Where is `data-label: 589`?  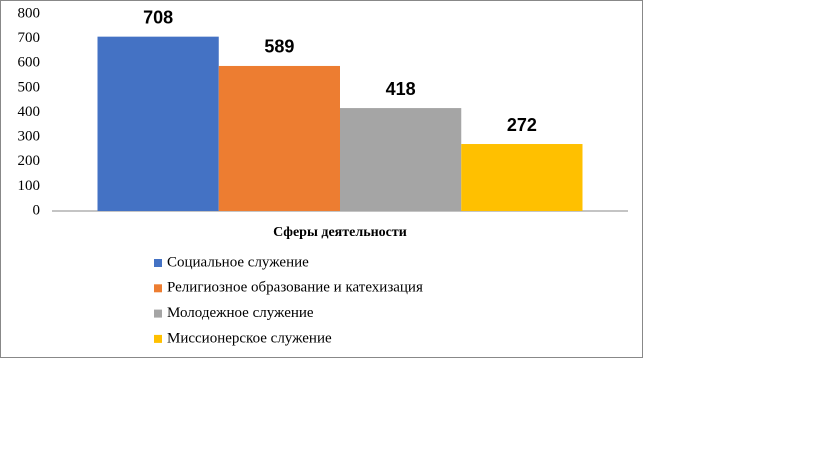 data-label: 589 is located at coordinates (279, 47).